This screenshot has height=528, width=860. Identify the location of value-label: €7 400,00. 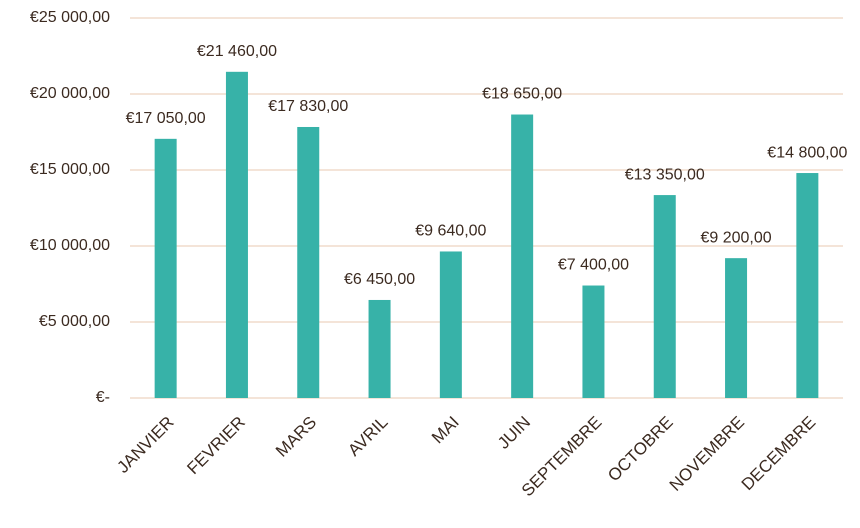
(593, 265).